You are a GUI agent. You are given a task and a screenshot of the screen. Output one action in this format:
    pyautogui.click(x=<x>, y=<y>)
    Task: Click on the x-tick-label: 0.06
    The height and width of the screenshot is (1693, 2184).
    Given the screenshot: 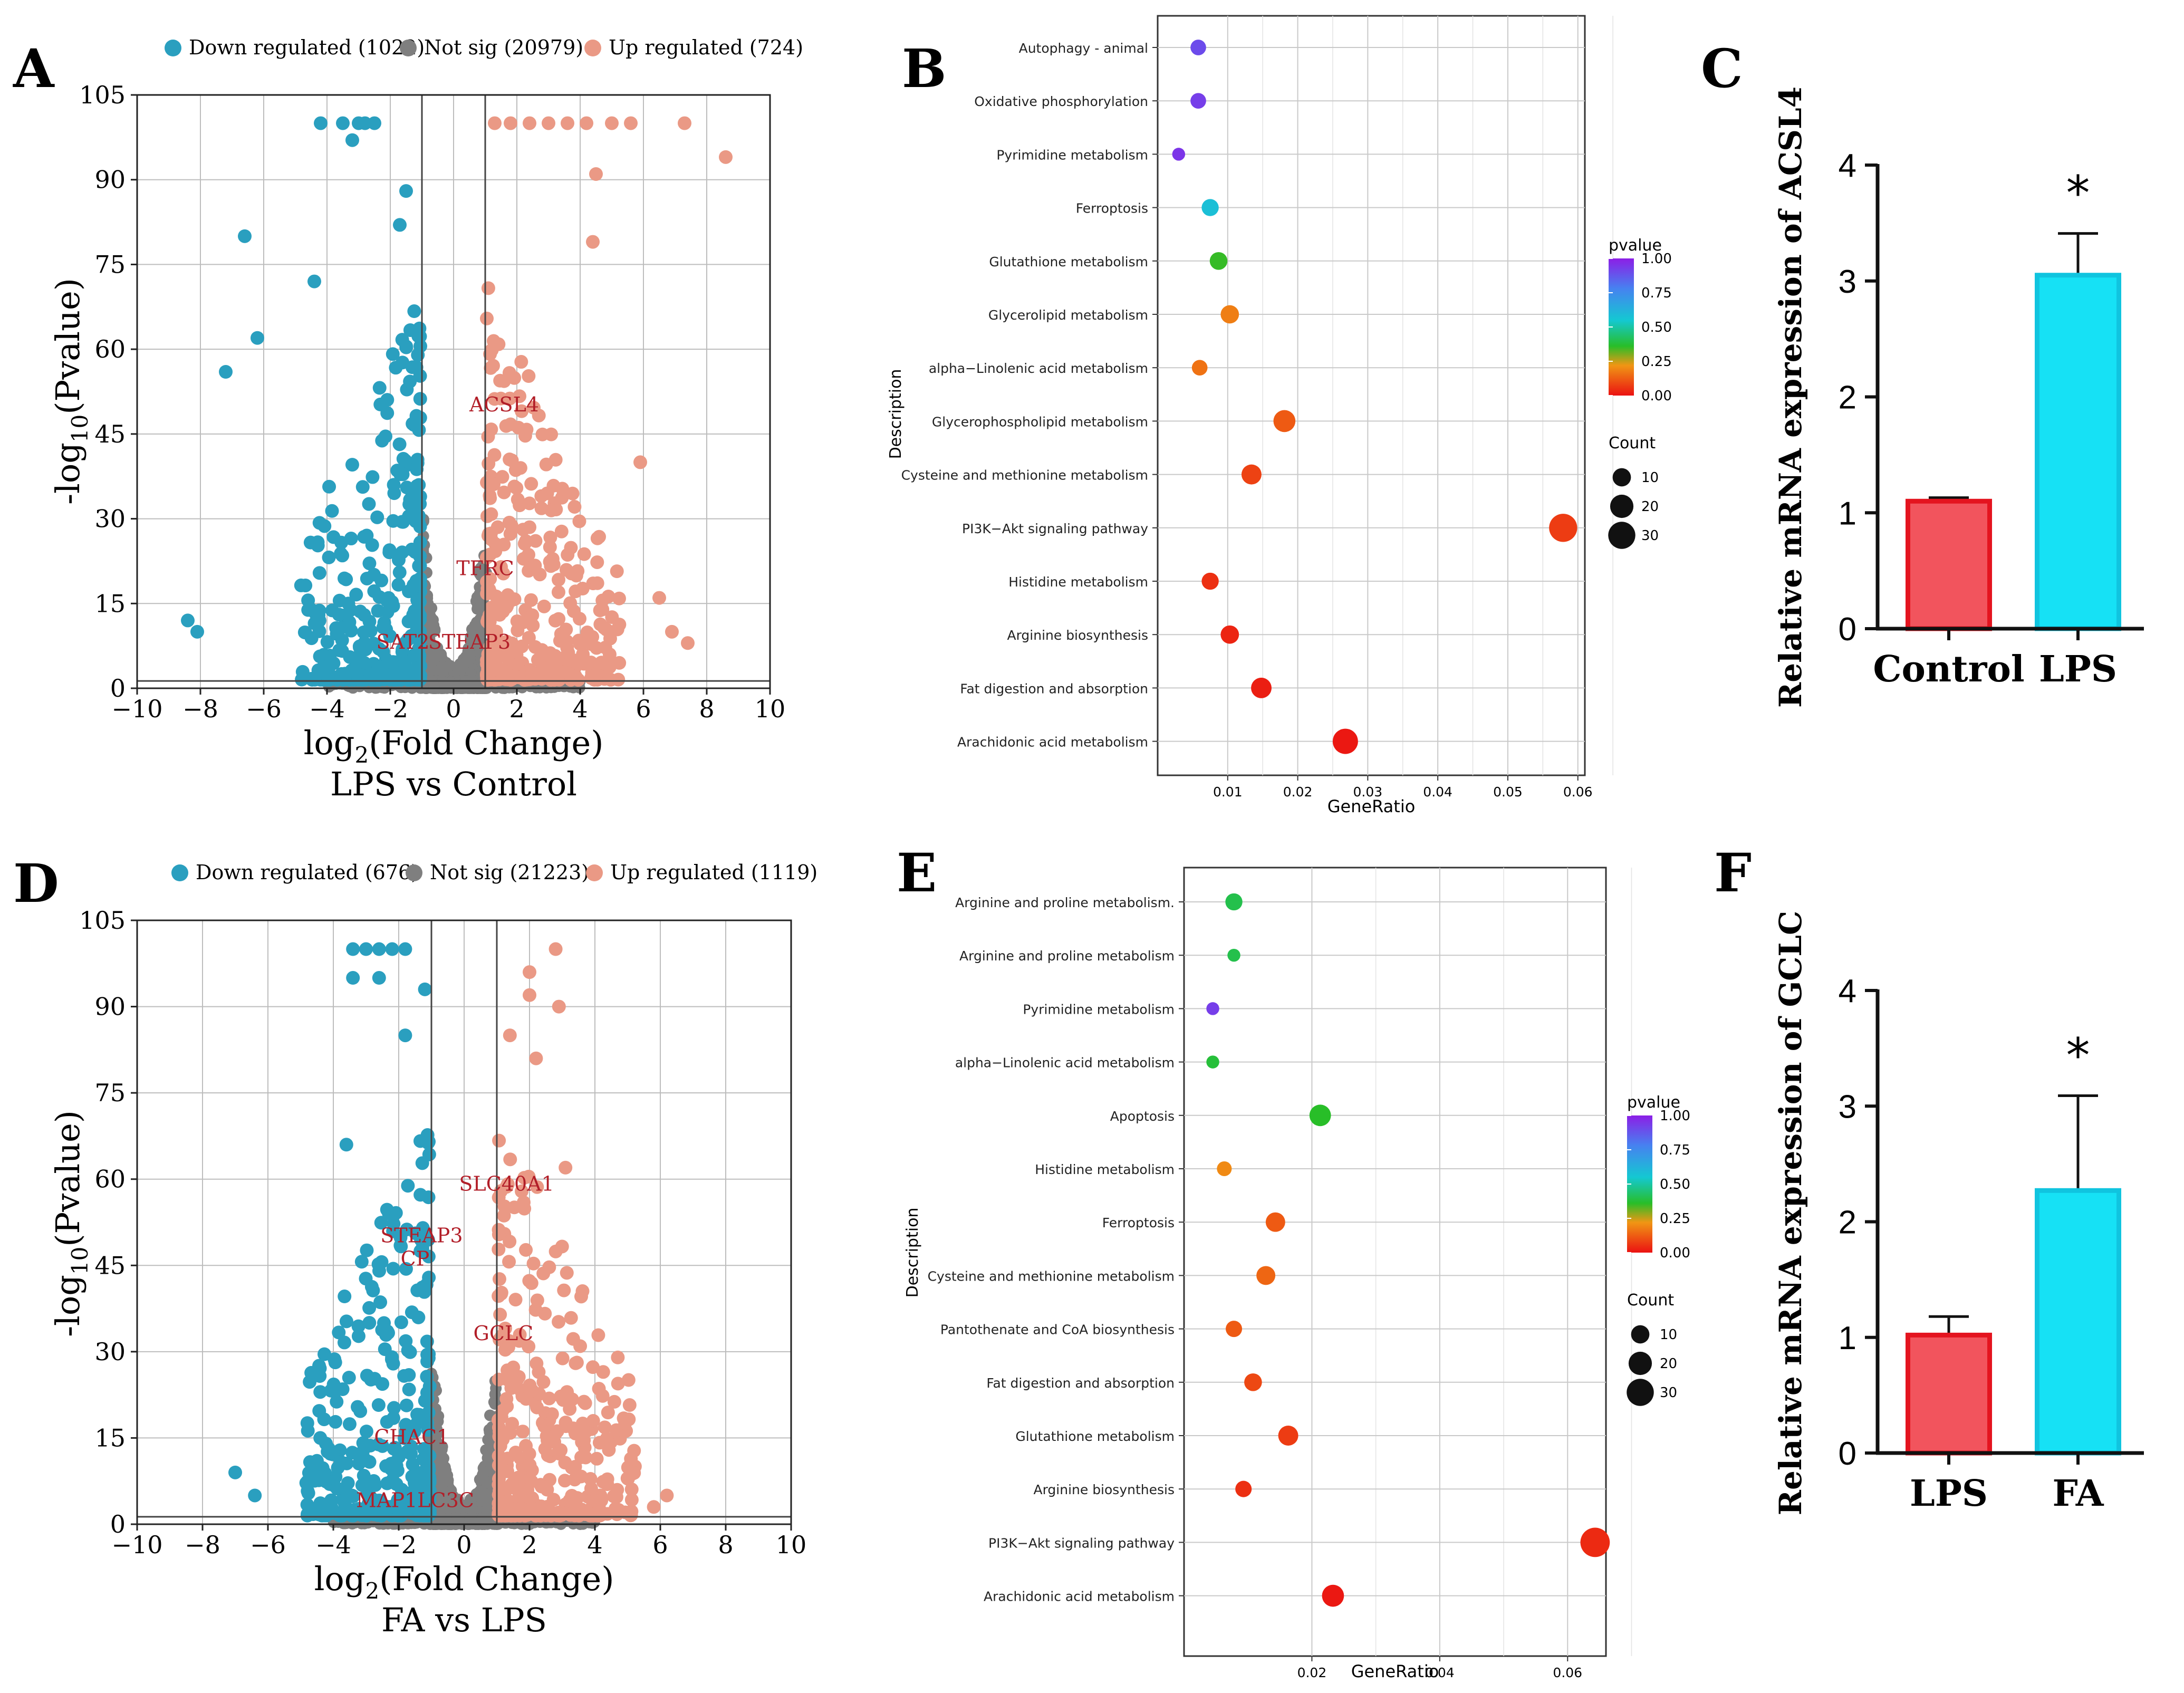 What is the action you would take?
    pyautogui.click(x=1578, y=792)
    